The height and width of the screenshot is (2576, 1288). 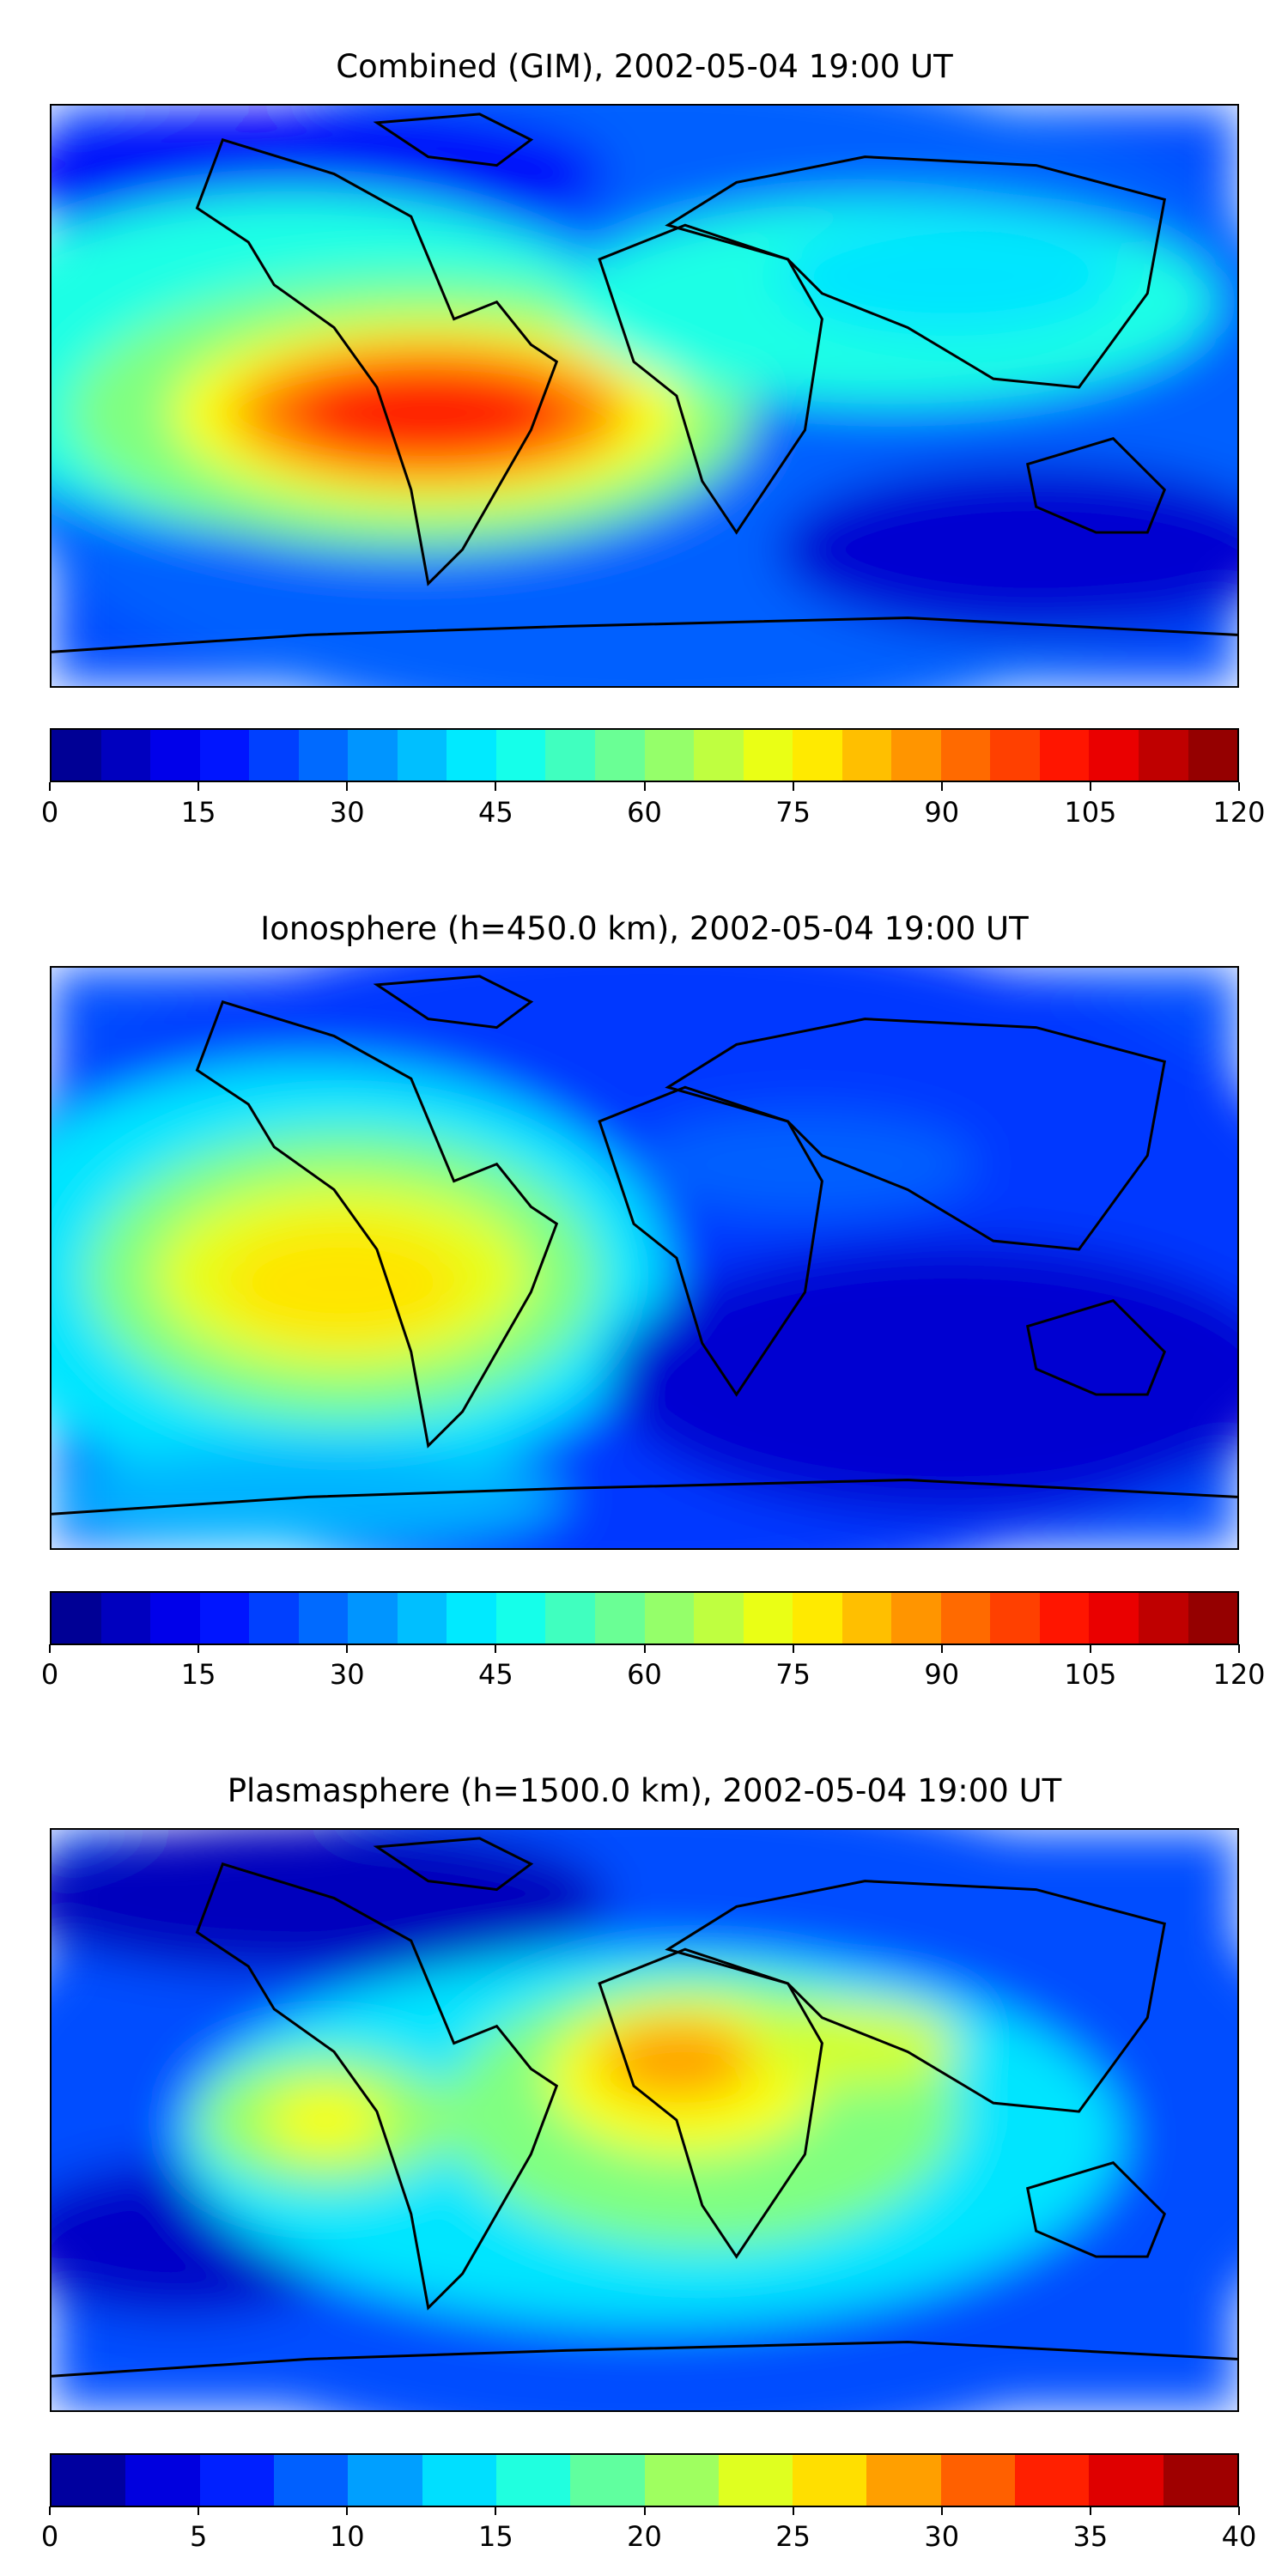 What do you see at coordinates (1090, 2536) in the screenshot?
I see `tick-label: 35` at bounding box center [1090, 2536].